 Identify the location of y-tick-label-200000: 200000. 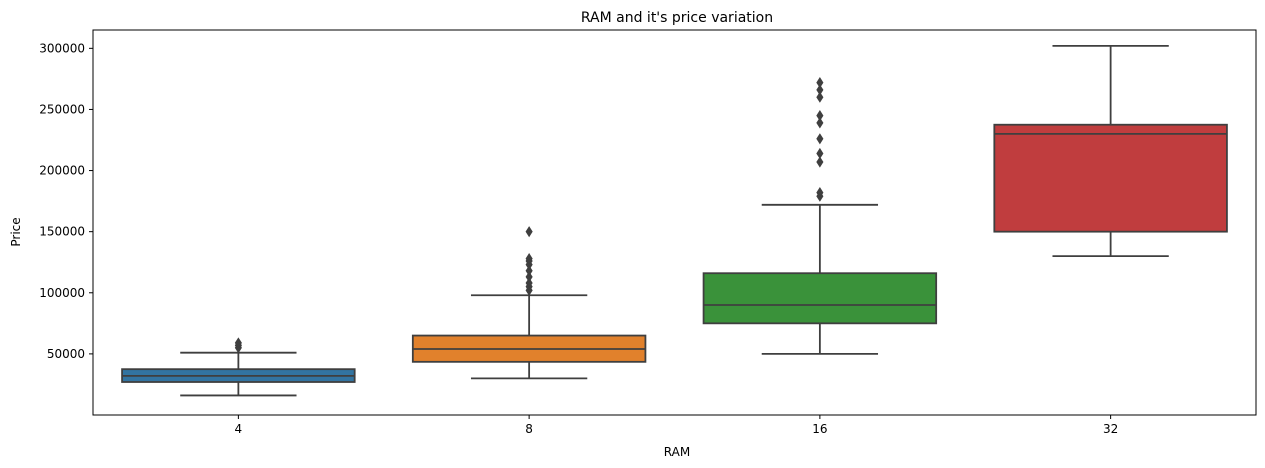
(62, 171).